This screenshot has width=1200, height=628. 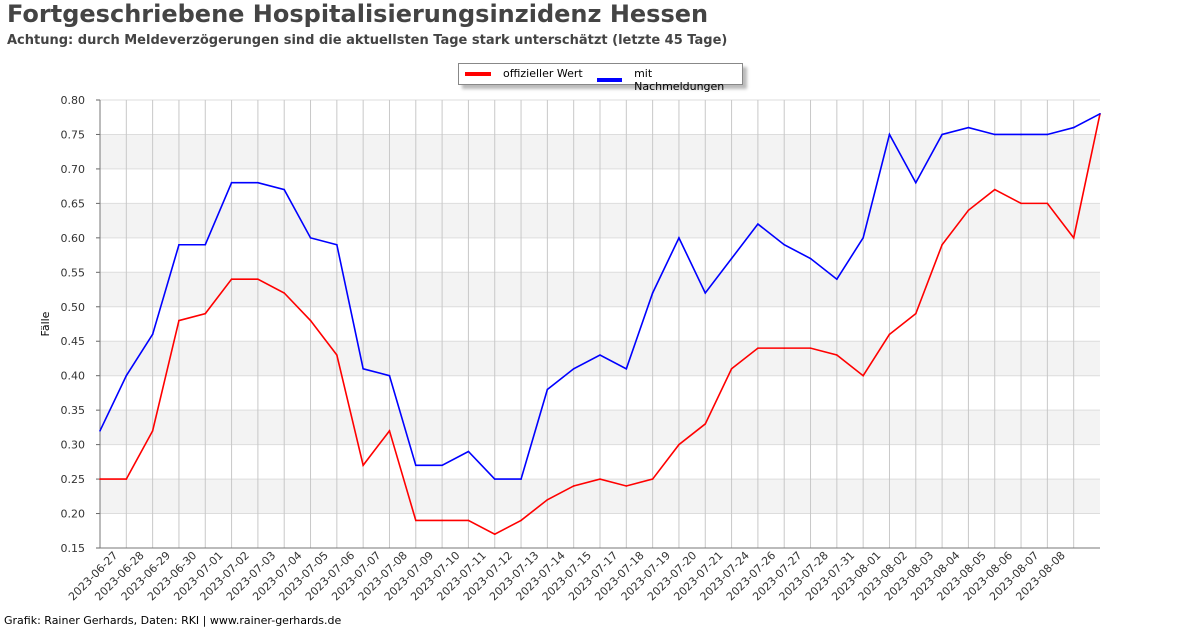 What do you see at coordinates (73, 169) in the screenshot?
I see `y-tick-label: 0.70` at bounding box center [73, 169].